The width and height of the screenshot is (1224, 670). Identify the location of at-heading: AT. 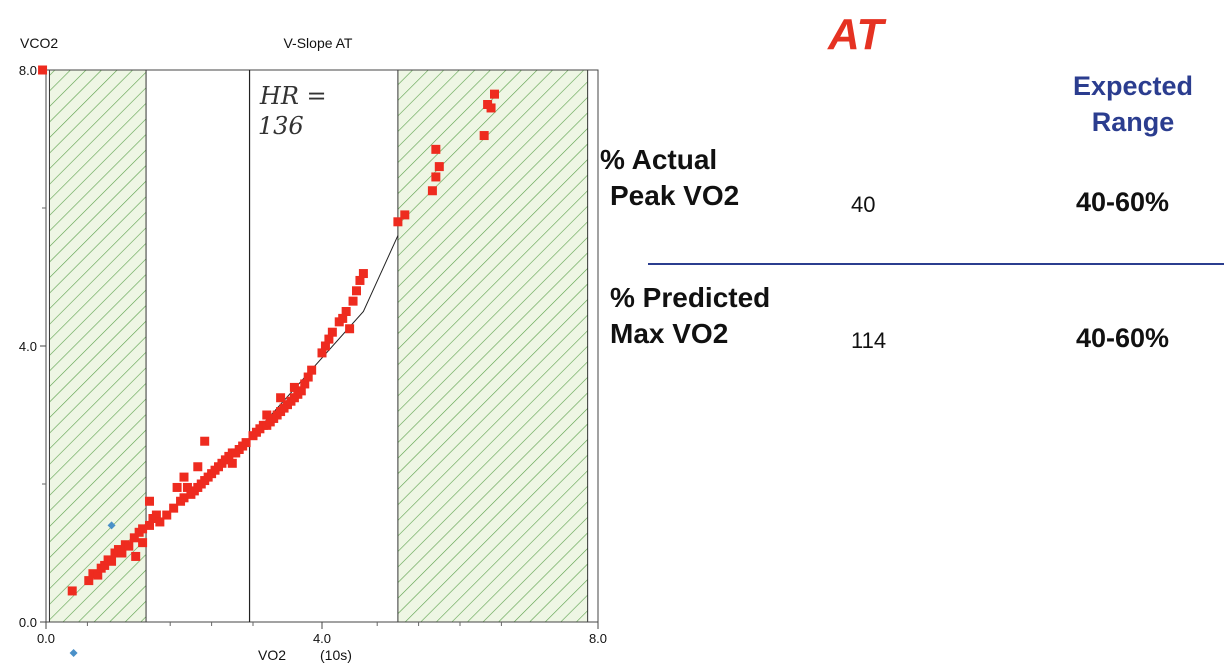
(856, 34).